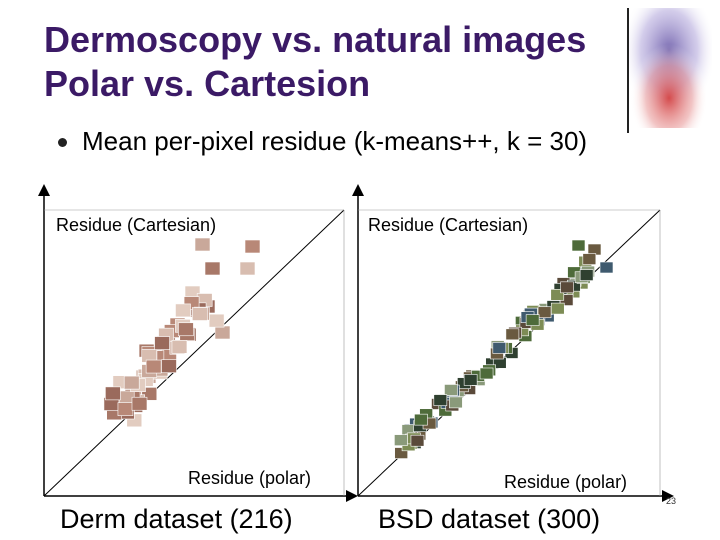  I want to click on bsd-thumbnails, so click(504, 349).